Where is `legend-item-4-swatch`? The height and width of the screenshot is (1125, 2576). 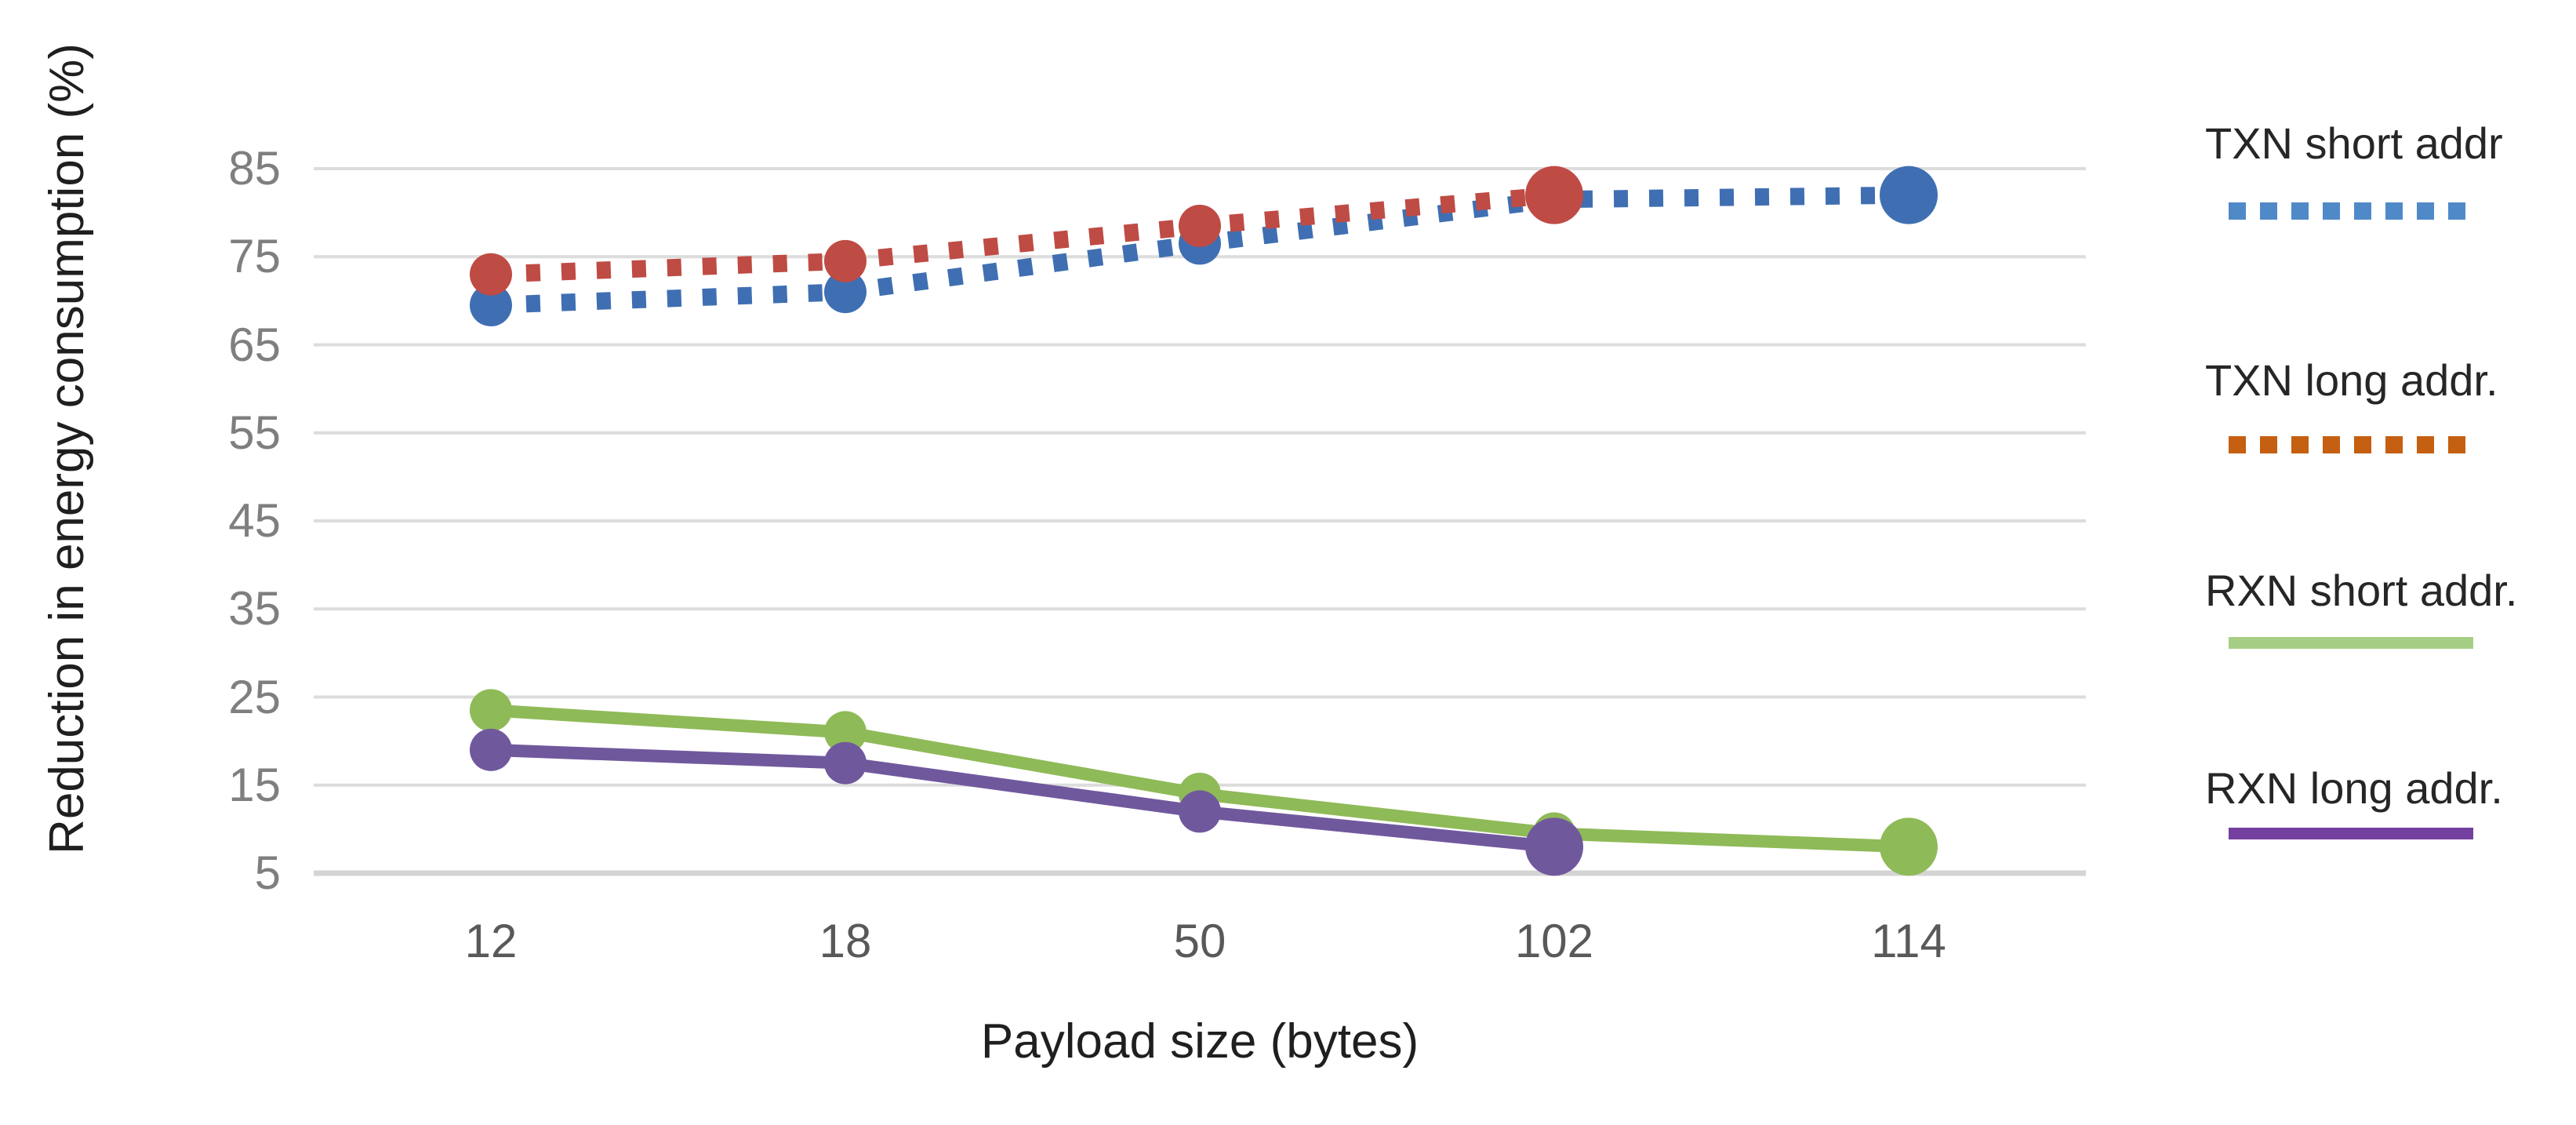 legend-item-4-swatch is located at coordinates (2351, 833).